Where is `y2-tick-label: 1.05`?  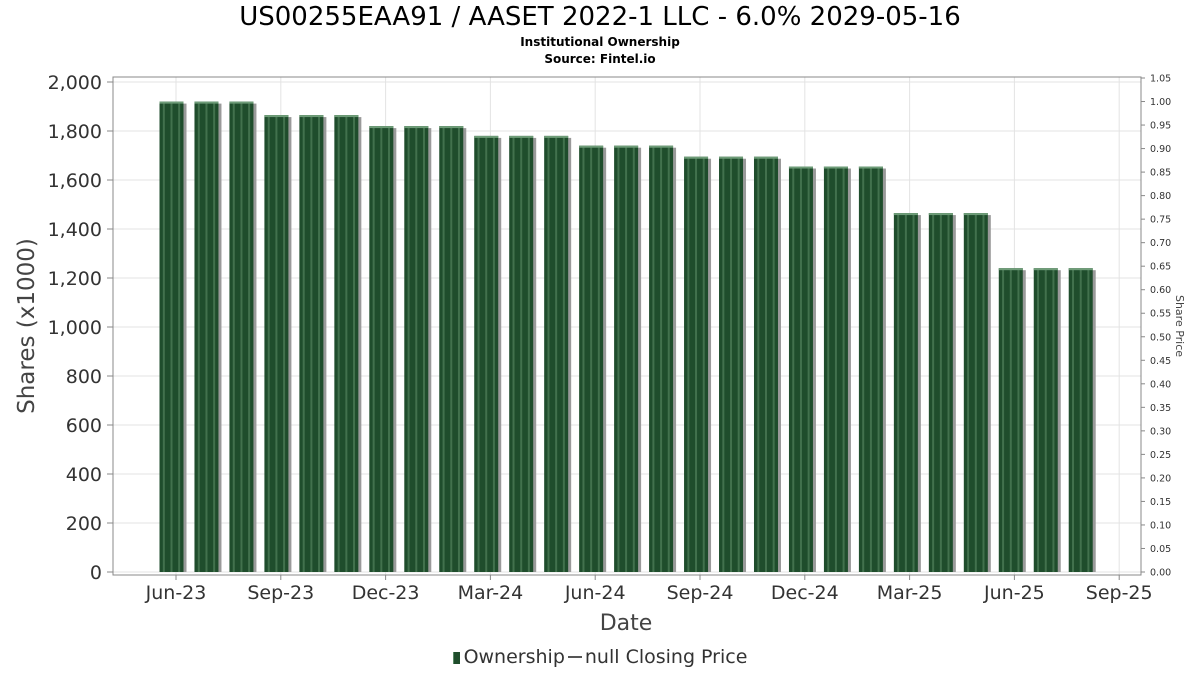
y2-tick-label: 1.05 is located at coordinates (1160, 79).